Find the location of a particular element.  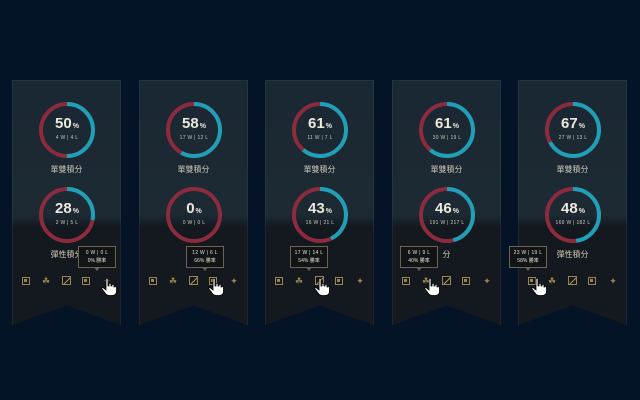

winrate-percent: 67% is located at coordinates (573, 125).